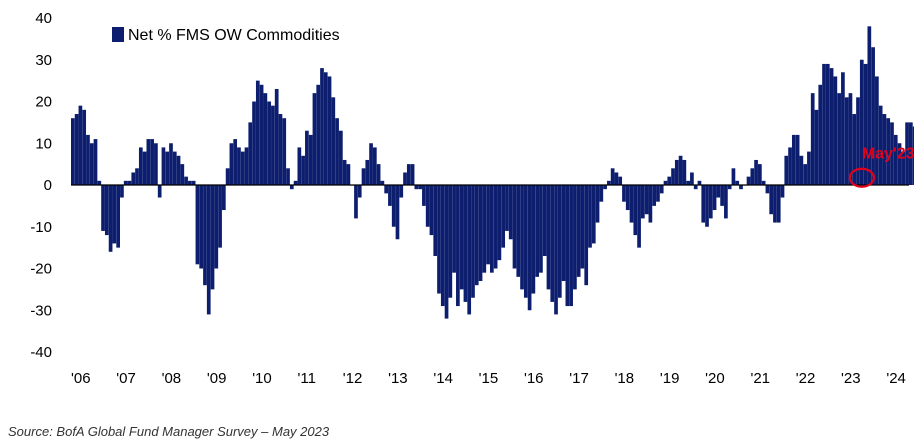  I want to click on may23-highlight-circle, so click(861, 177).